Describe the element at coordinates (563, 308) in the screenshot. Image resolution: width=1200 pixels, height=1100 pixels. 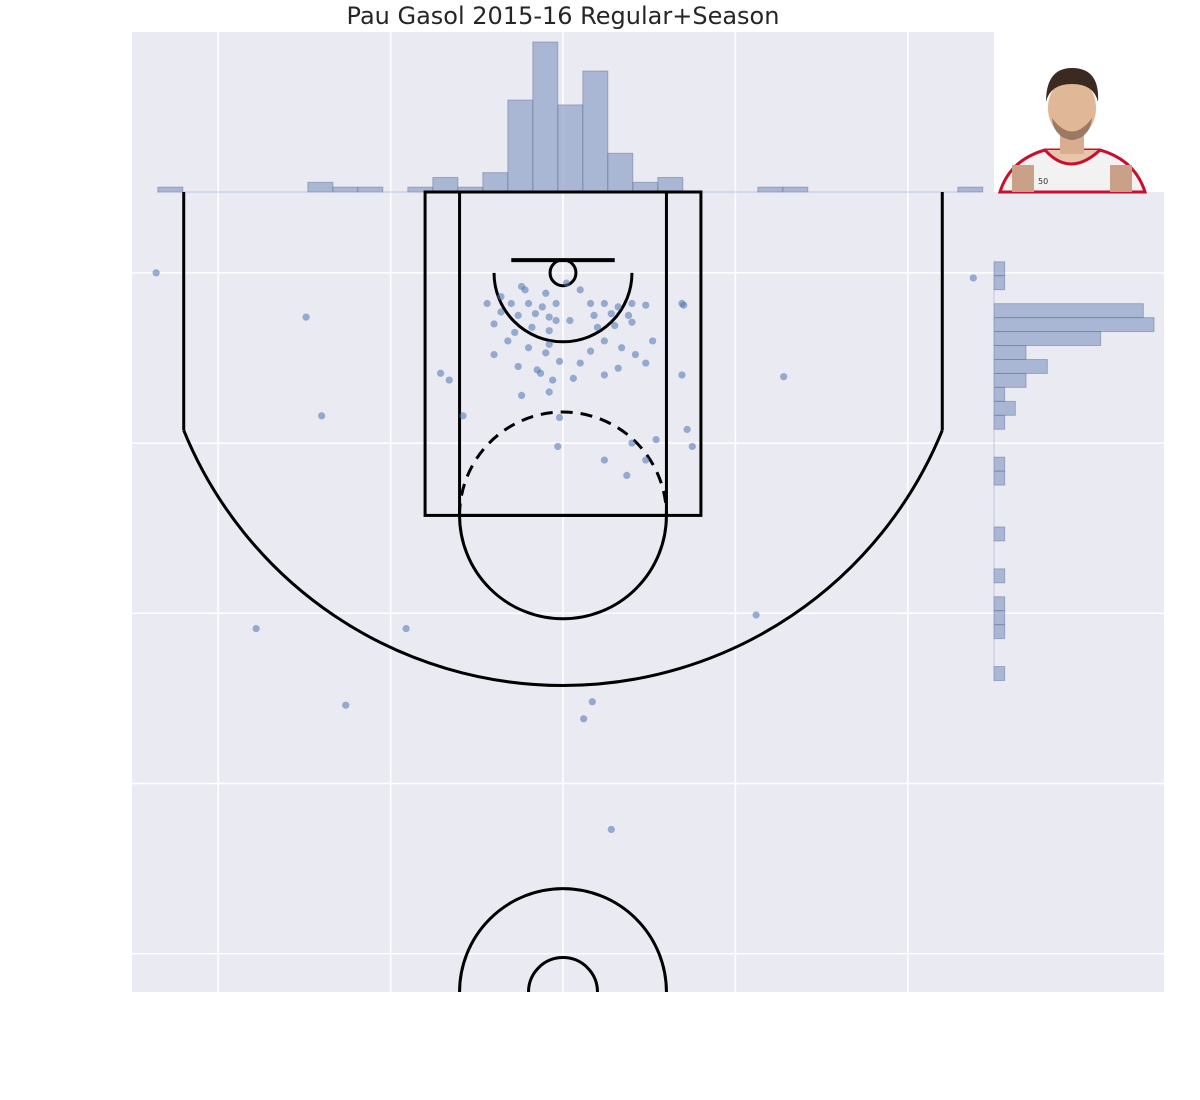
I see `restricted-area` at that location.